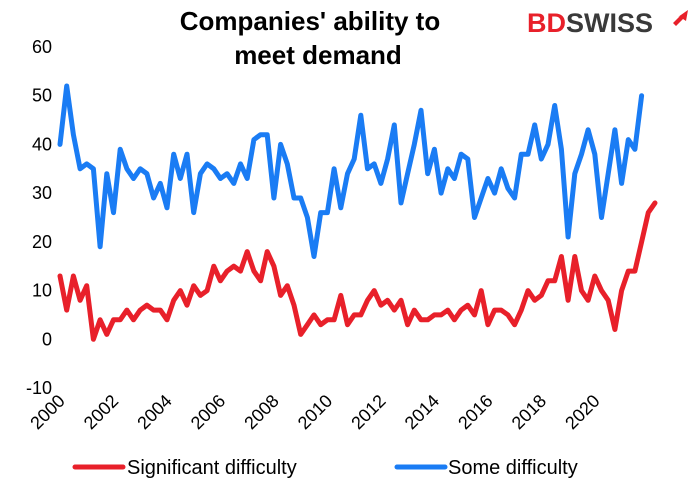  What do you see at coordinates (212, 468) in the screenshot?
I see `legend-label: Significant difficulty` at bounding box center [212, 468].